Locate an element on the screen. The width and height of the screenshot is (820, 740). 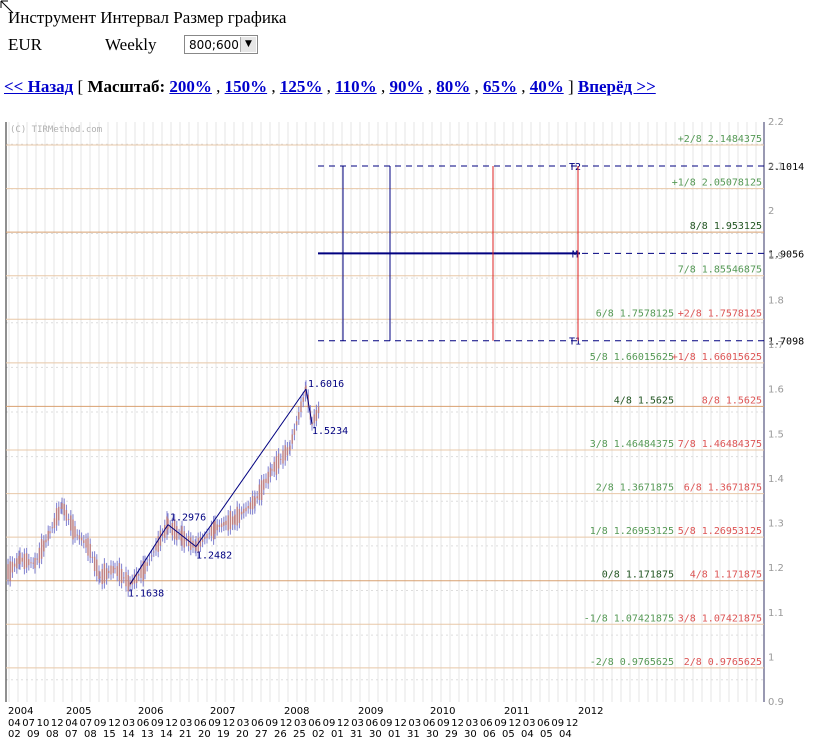
y-tick-label: 1 is located at coordinates (771, 657).